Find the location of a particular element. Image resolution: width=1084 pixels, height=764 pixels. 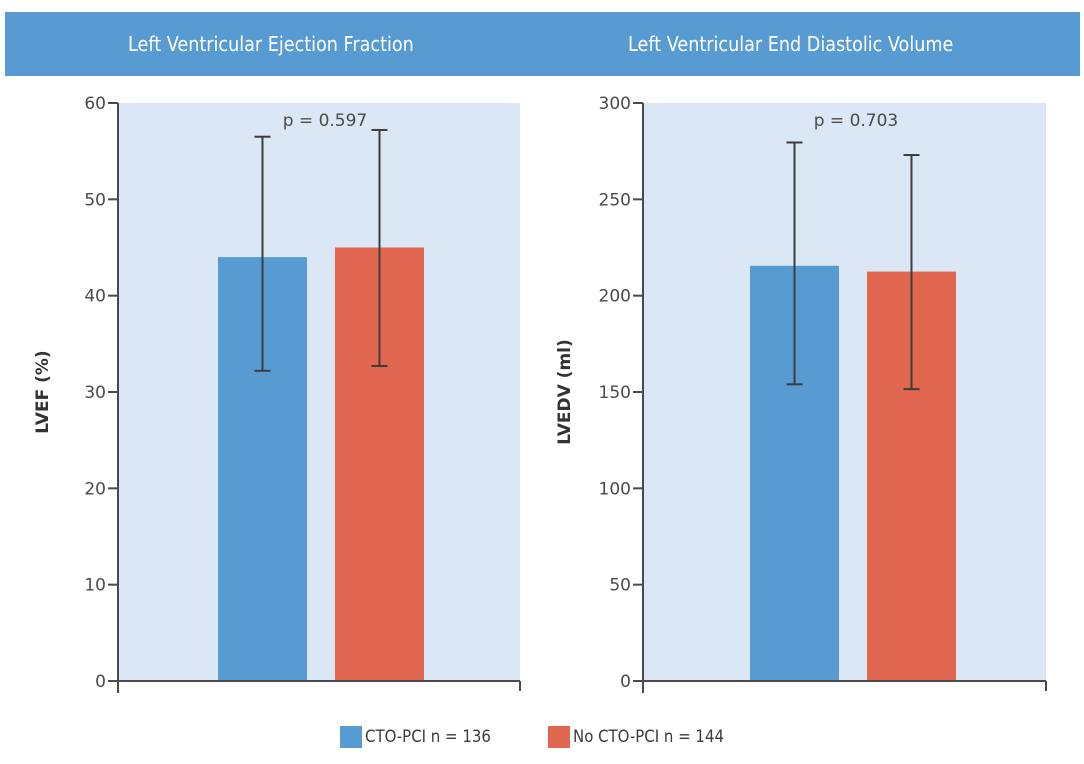

y-tick-label: 100 is located at coordinates (615, 489).